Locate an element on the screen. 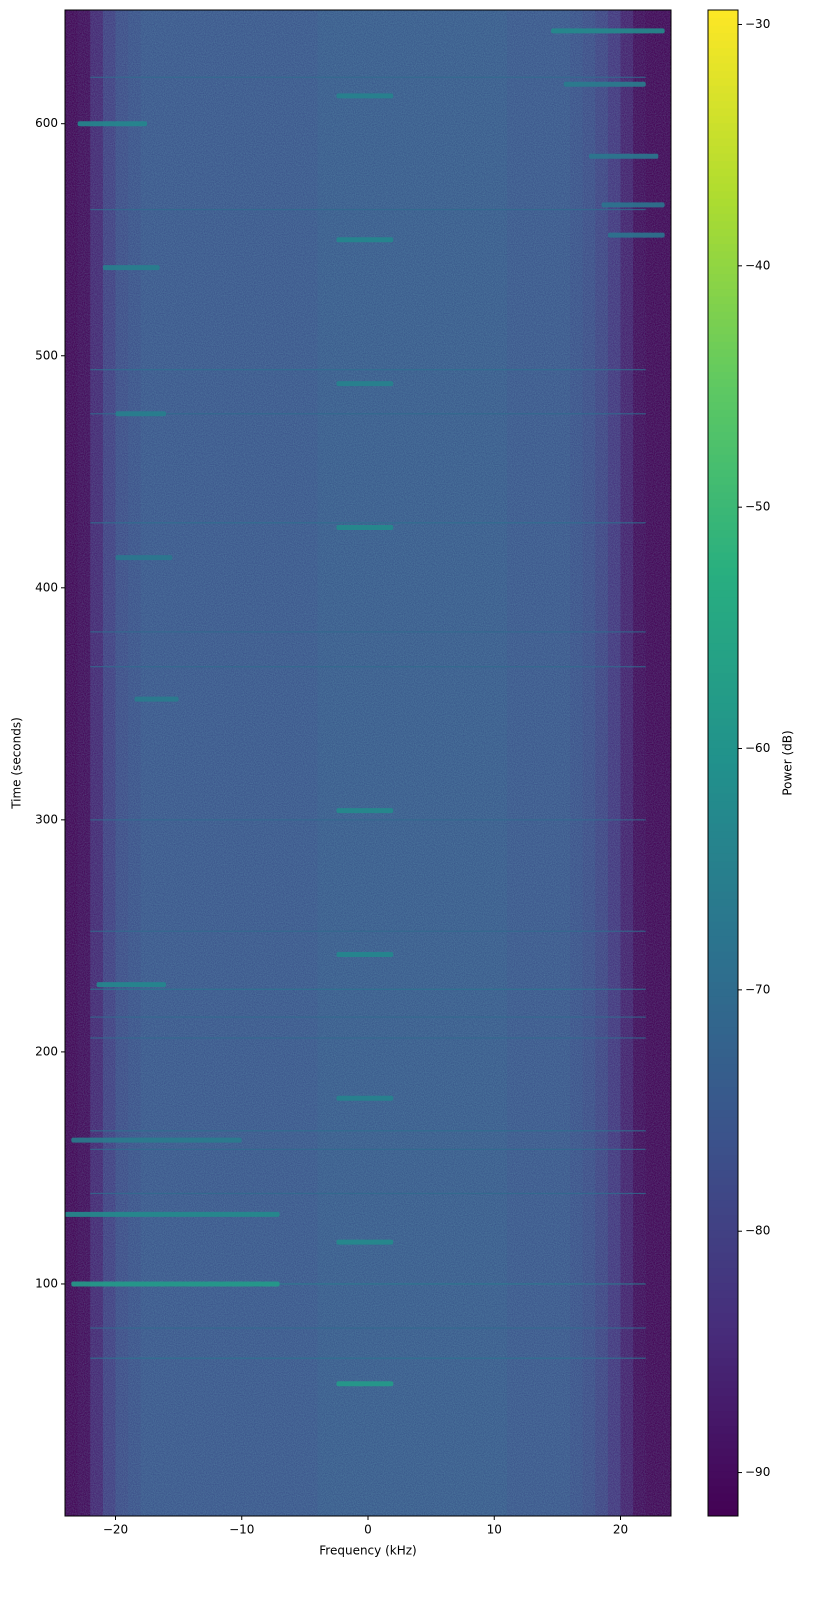  colorbar-tick-label: −70 is located at coordinates (757, 989).